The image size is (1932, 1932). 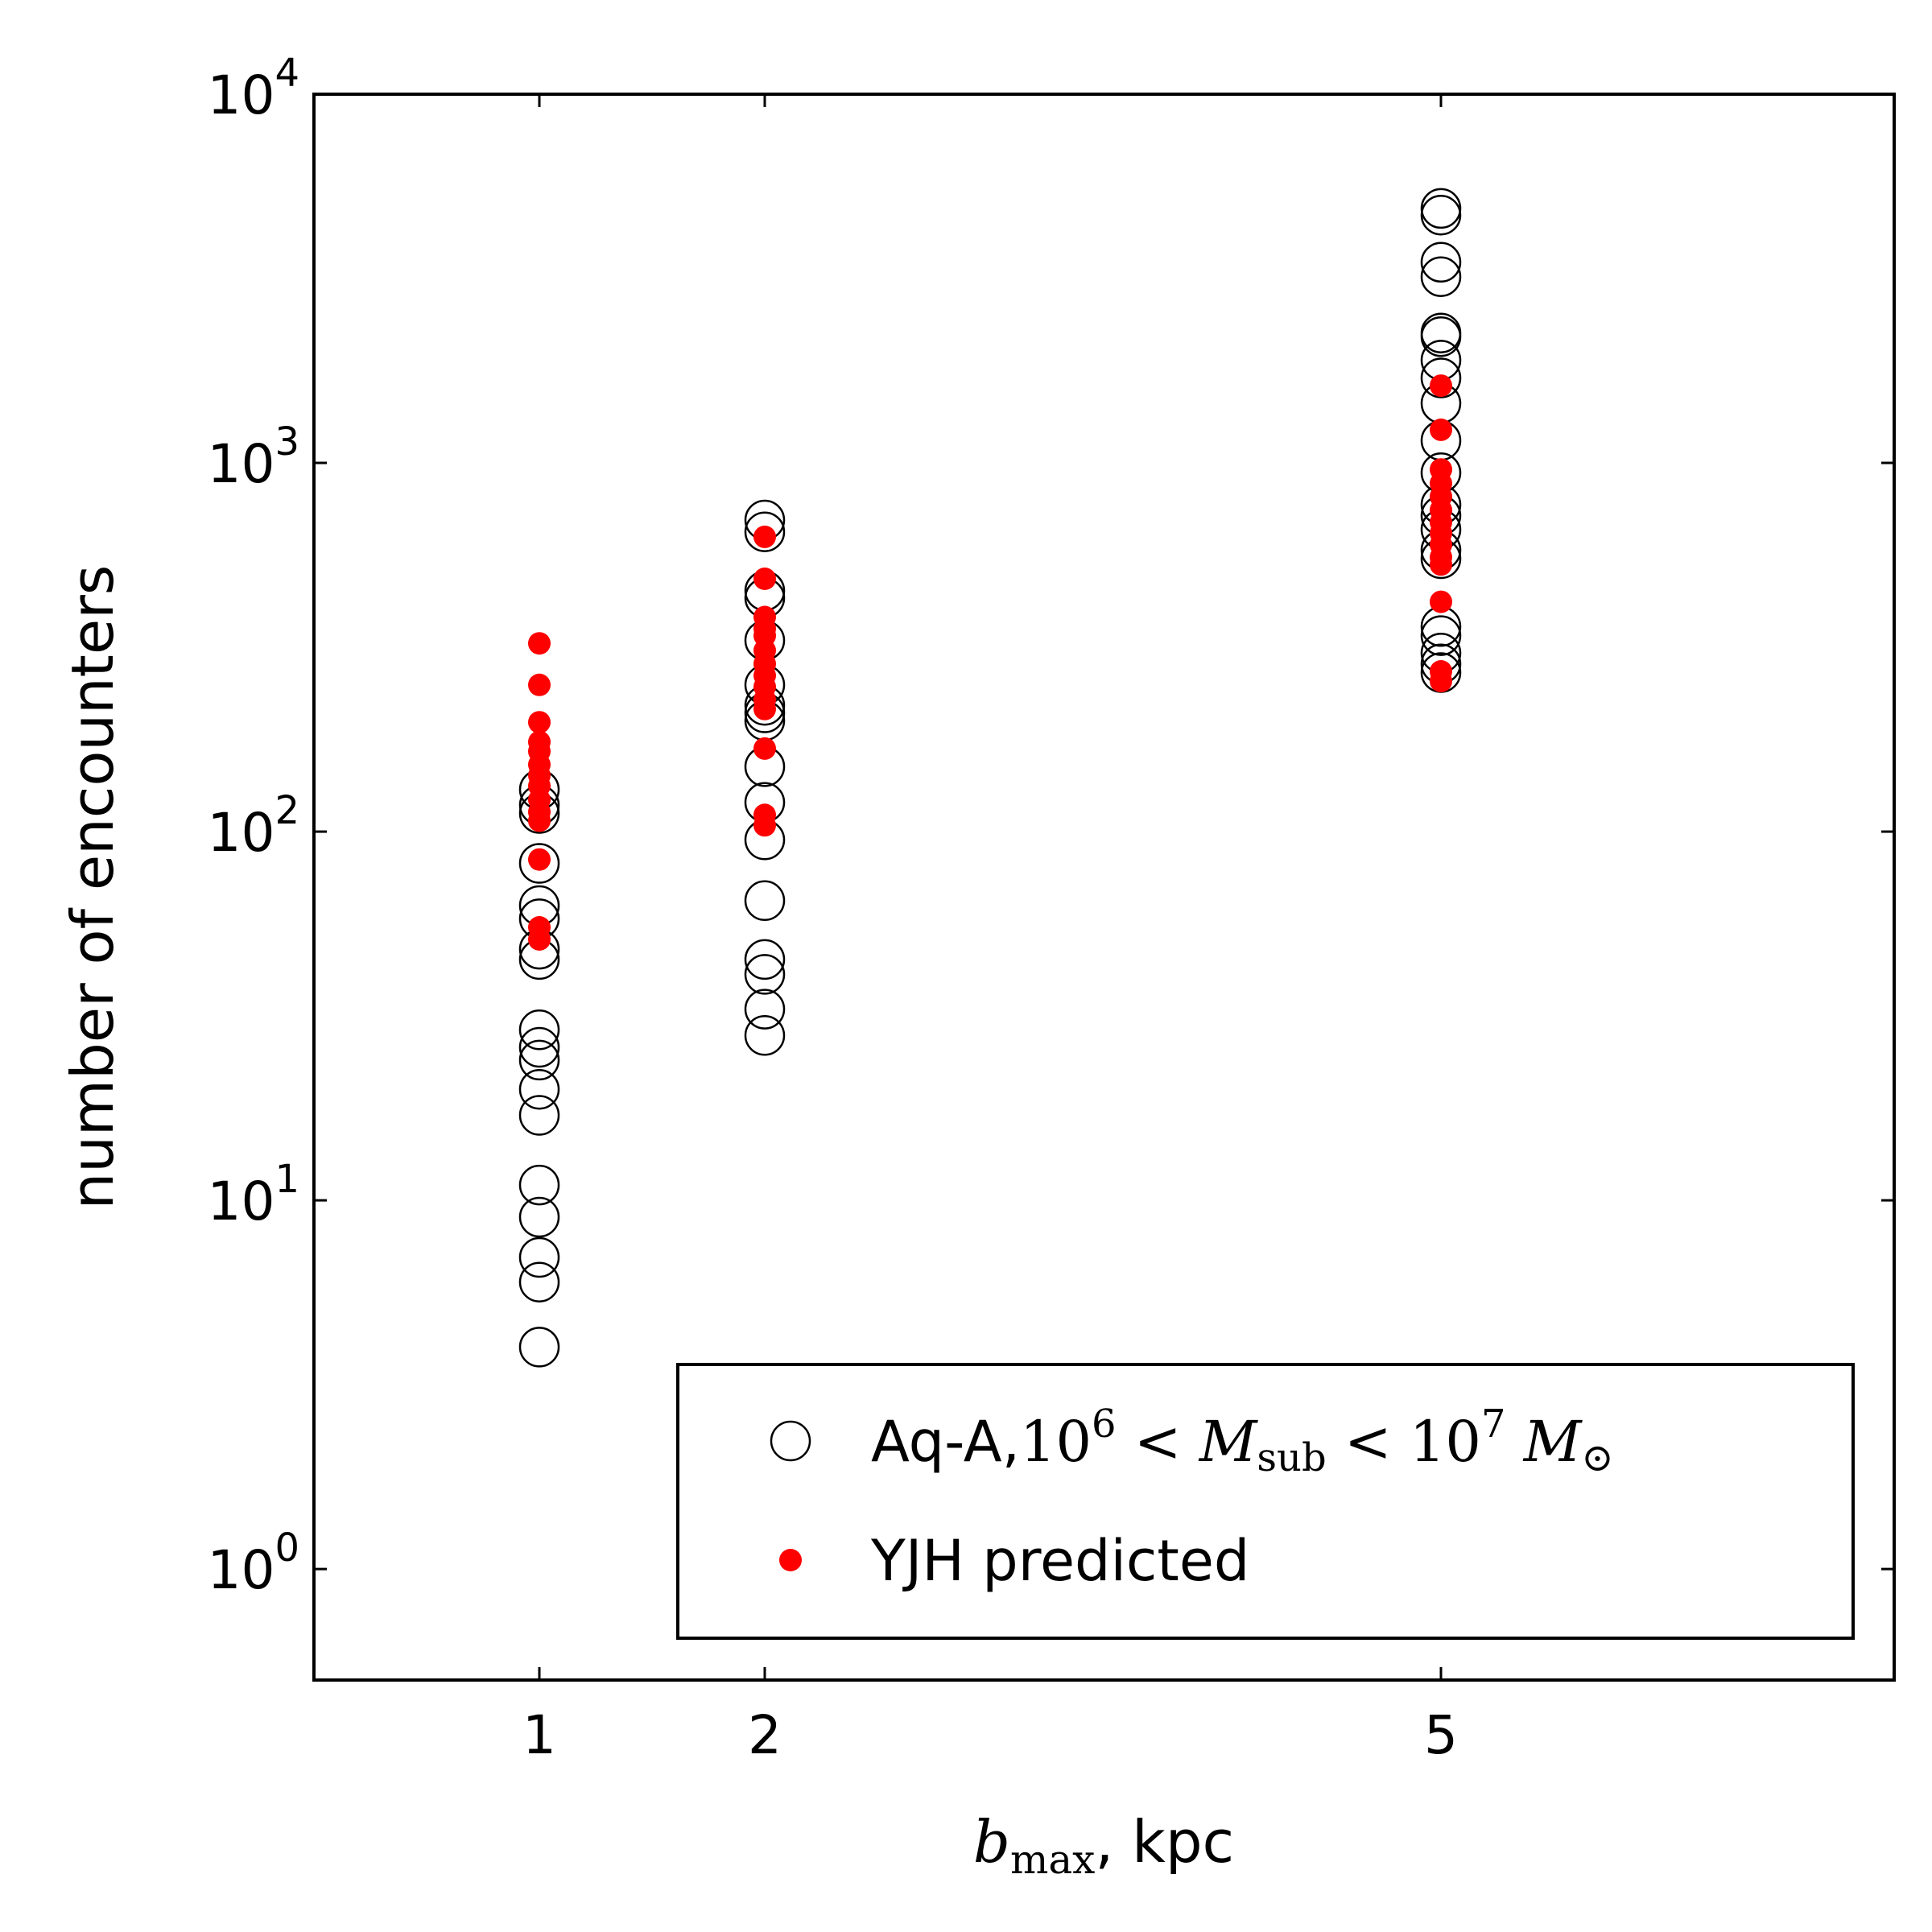 What do you see at coordinates (765, 1735) in the screenshot?
I see `x-tick-label: 2` at bounding box center [765, 1735].